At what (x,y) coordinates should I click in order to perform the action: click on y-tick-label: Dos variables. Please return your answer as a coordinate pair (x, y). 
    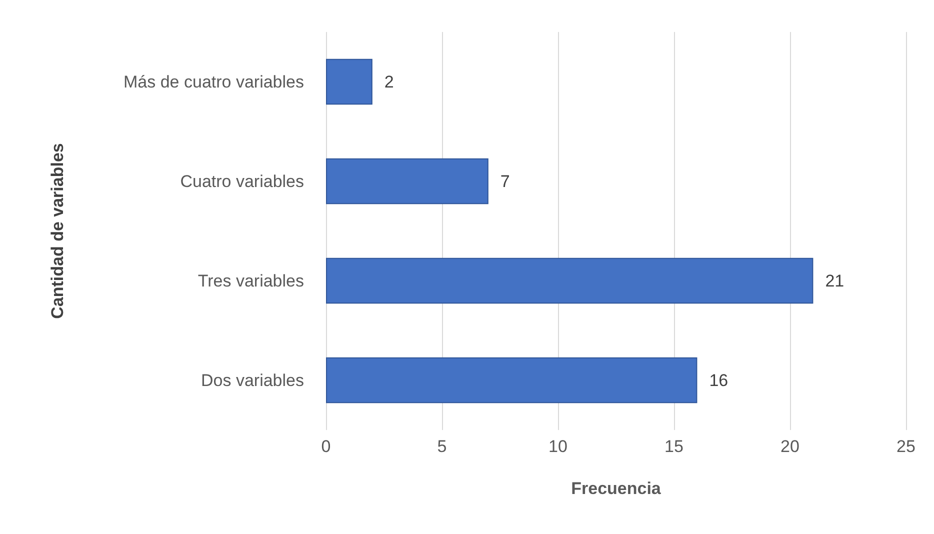
    Looking at the image, I should click on (252, 380).